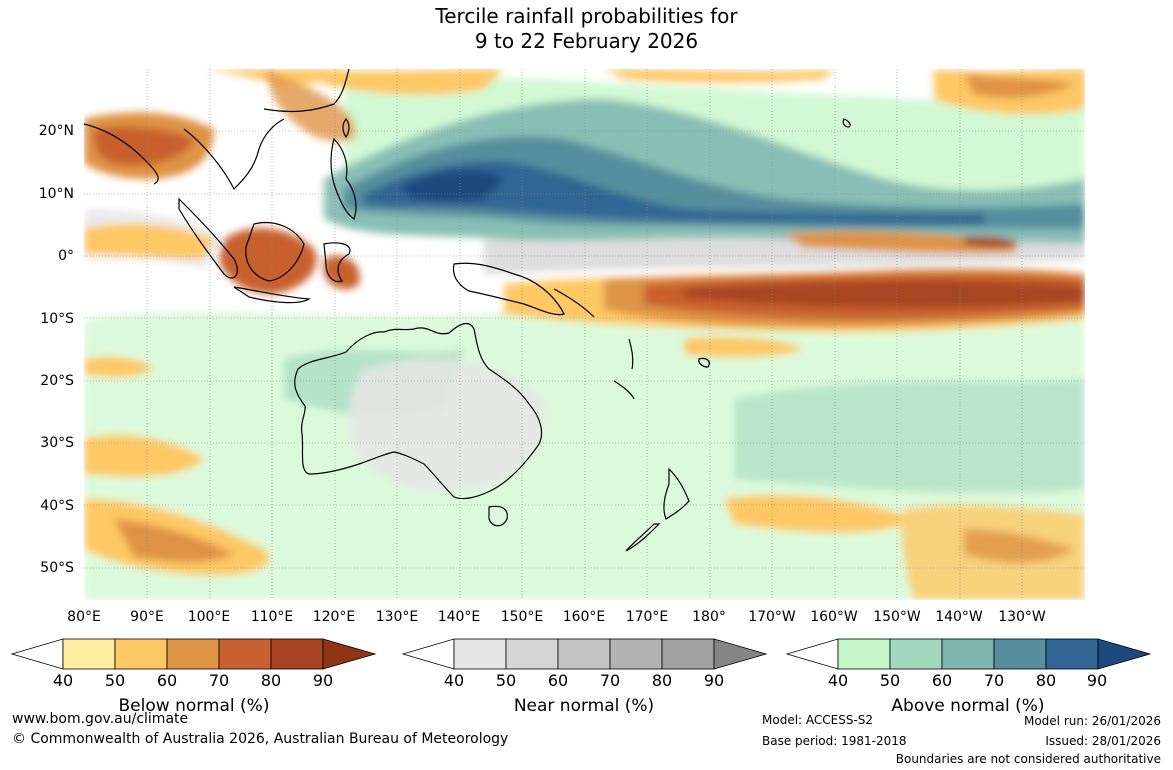 The height and width of the screenshot is (770, 1173). I want to click on lat-label-50s: 50°S, so click(57, 568).